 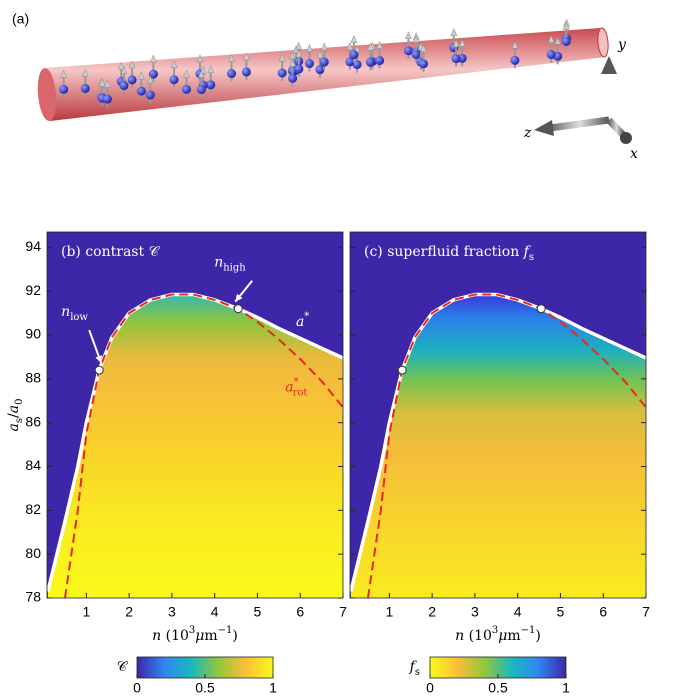 I want to click on text-run: s, so click(x=531, y=257).